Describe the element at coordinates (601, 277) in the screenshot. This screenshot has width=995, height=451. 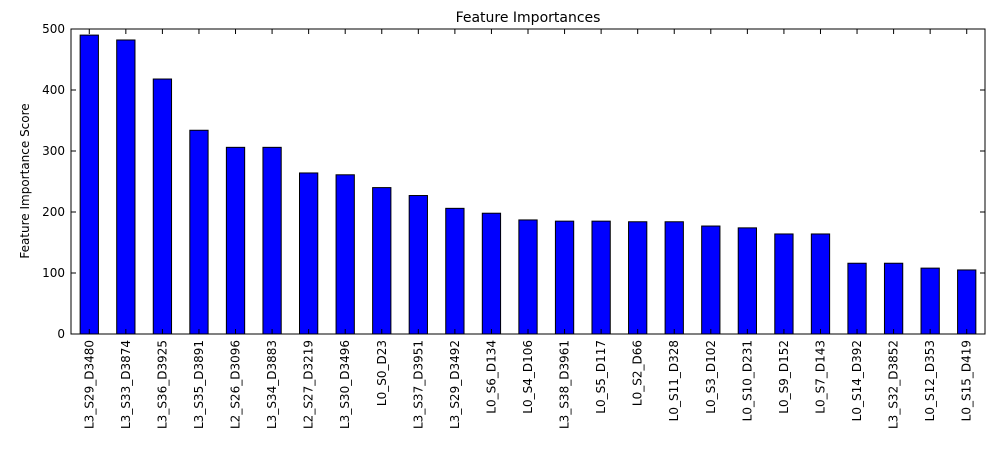
I see `bar-L0_S5_D117` at that location.